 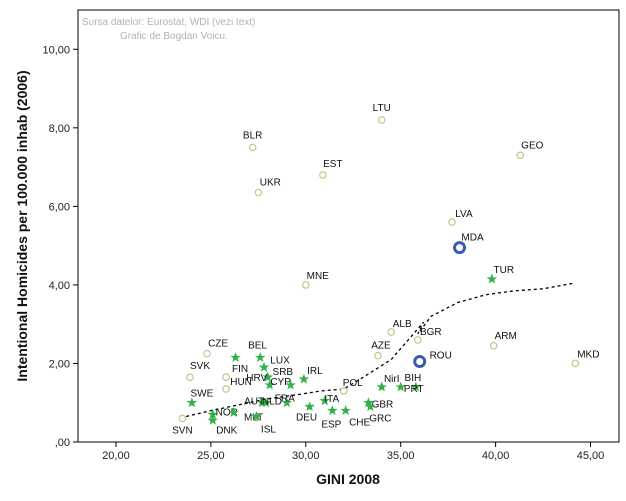 I want to click on point-label-grc: GRC, so click(x=380, y=419).